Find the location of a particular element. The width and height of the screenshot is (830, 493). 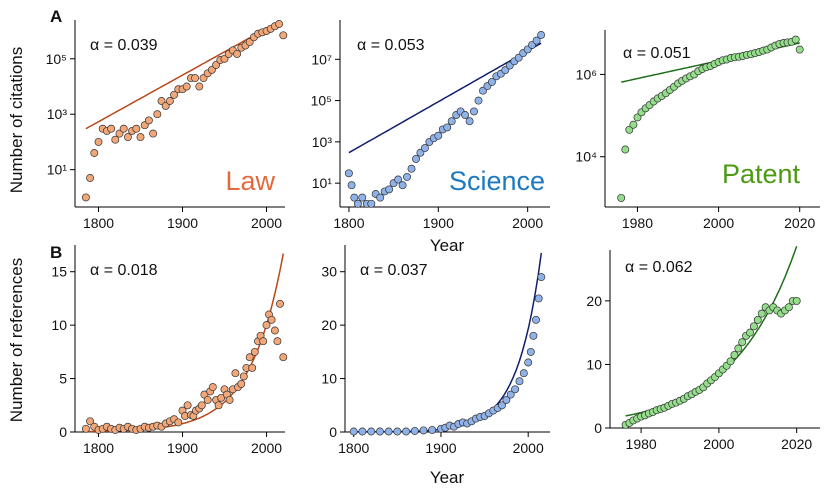

y-tick-label: 10⁵ is located at coordinates (321, 101).